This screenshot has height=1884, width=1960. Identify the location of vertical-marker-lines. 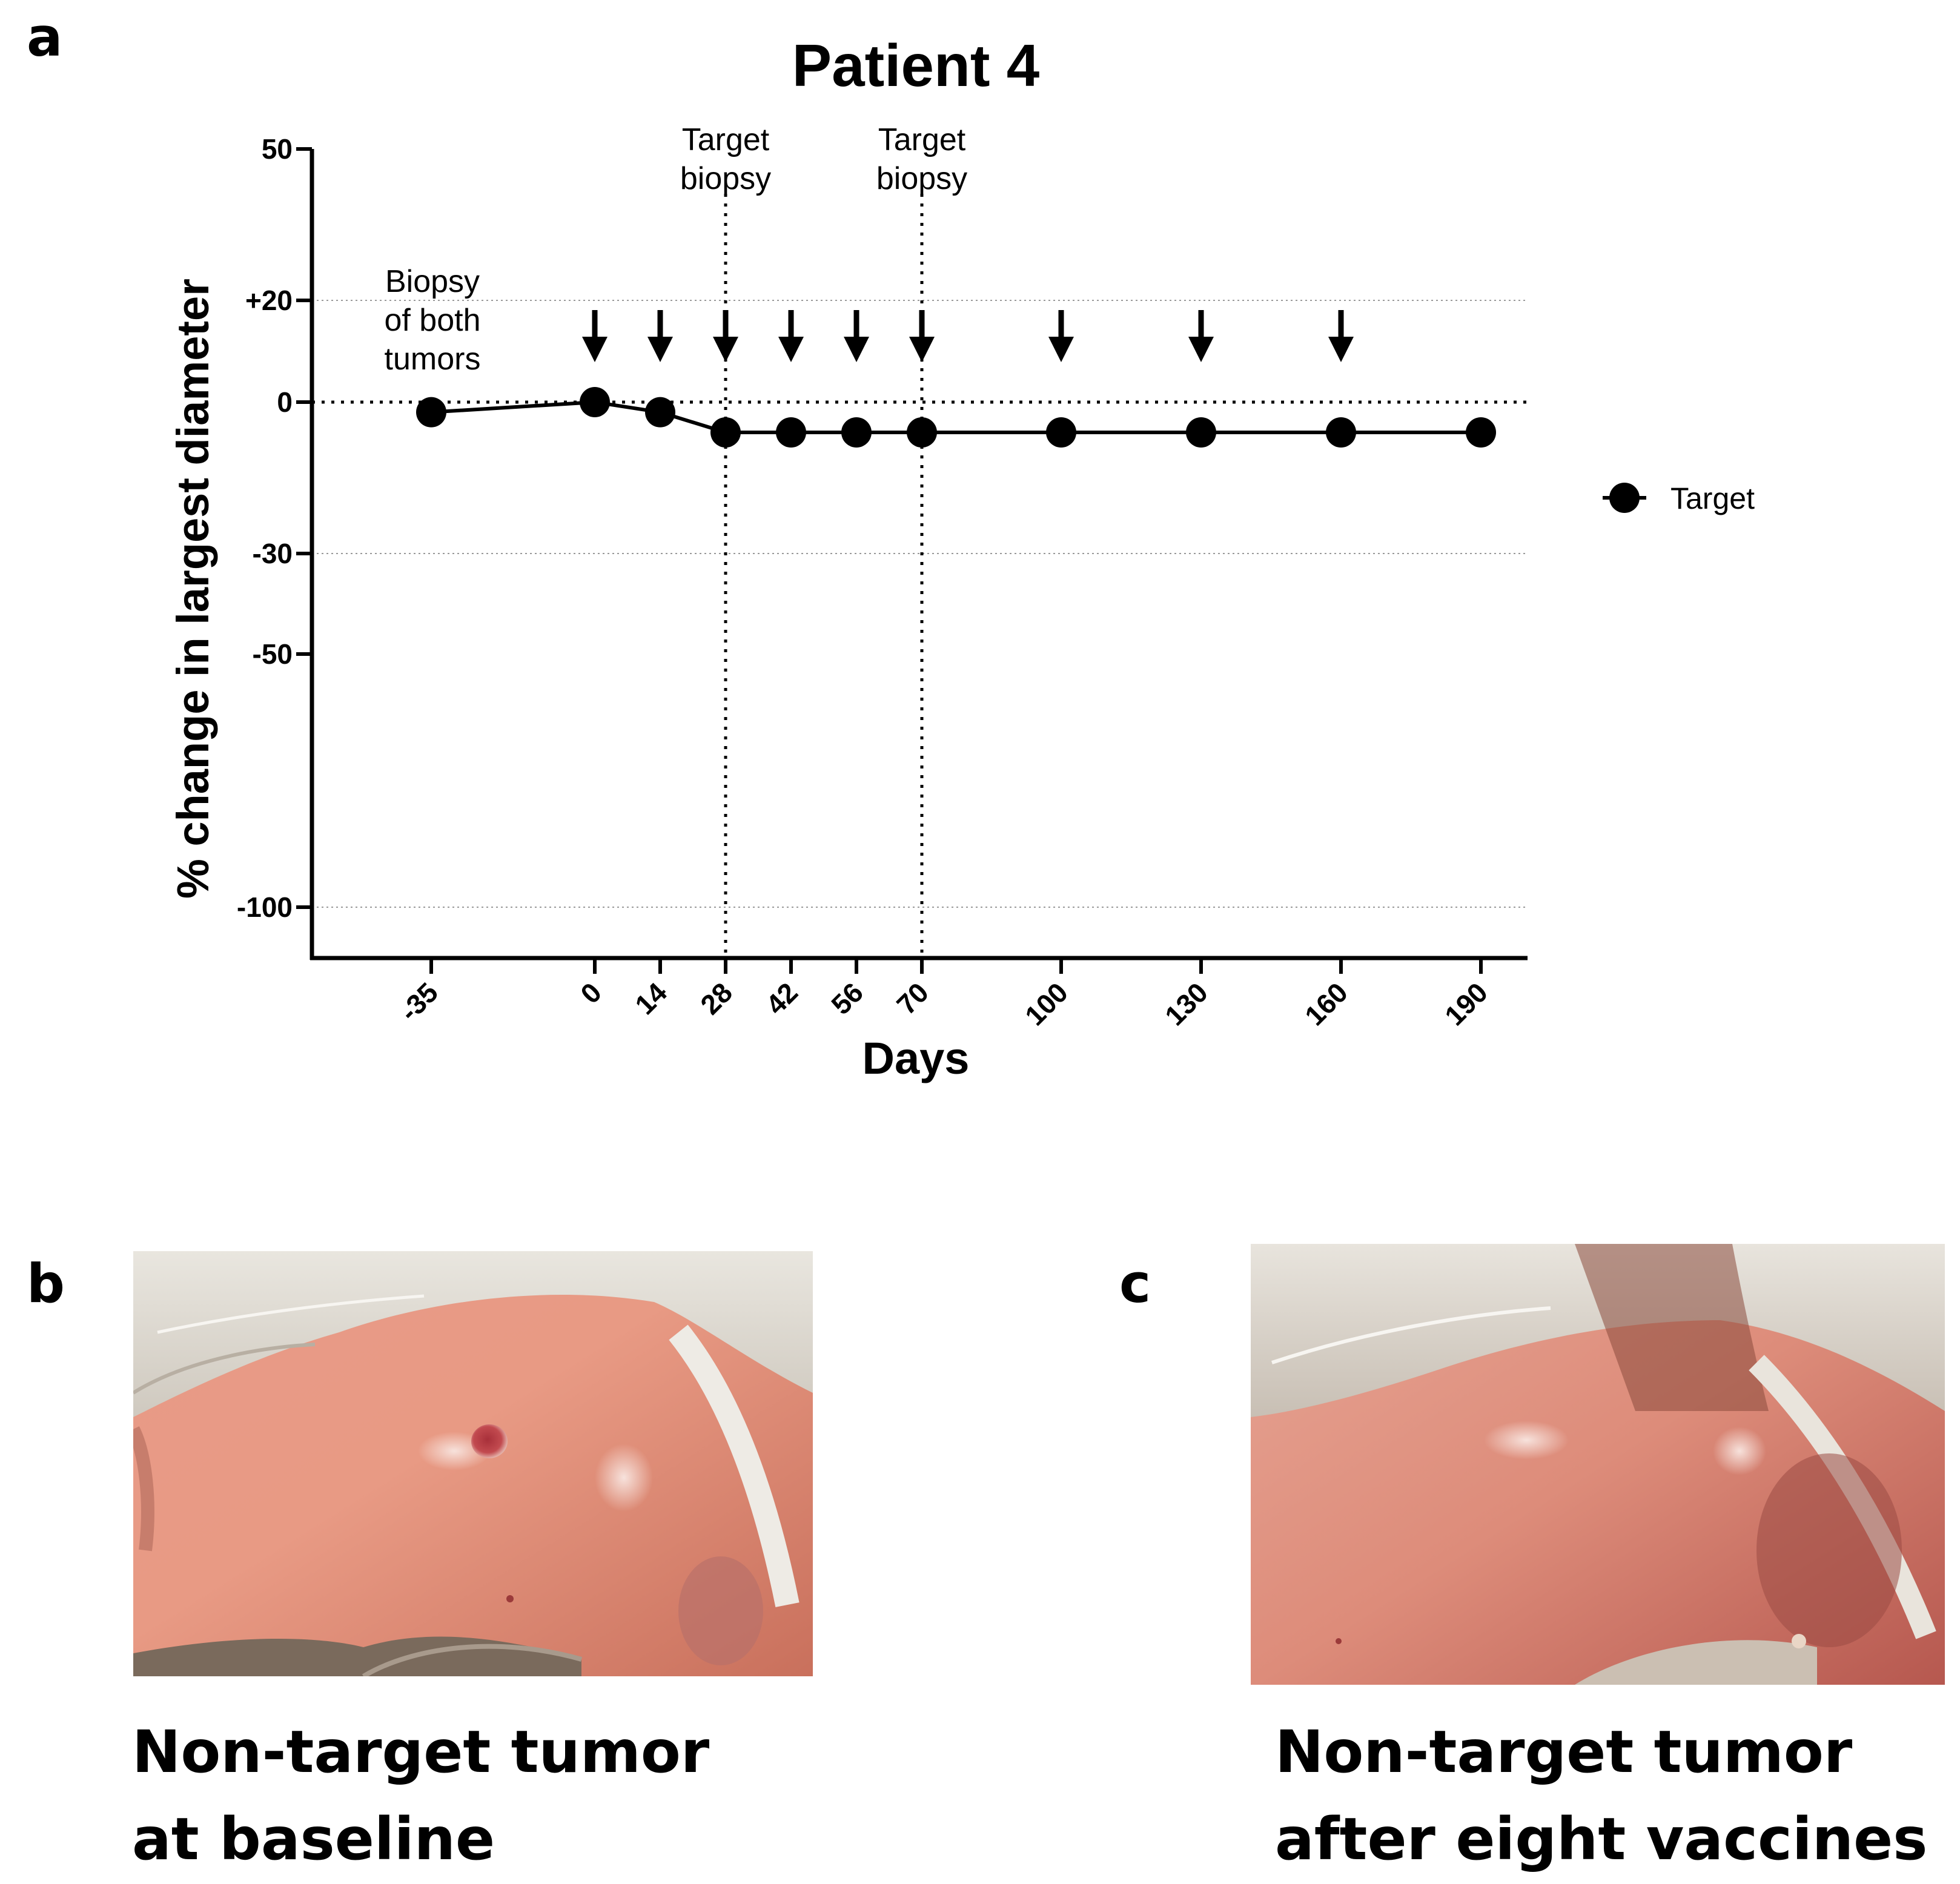
(824, 576).